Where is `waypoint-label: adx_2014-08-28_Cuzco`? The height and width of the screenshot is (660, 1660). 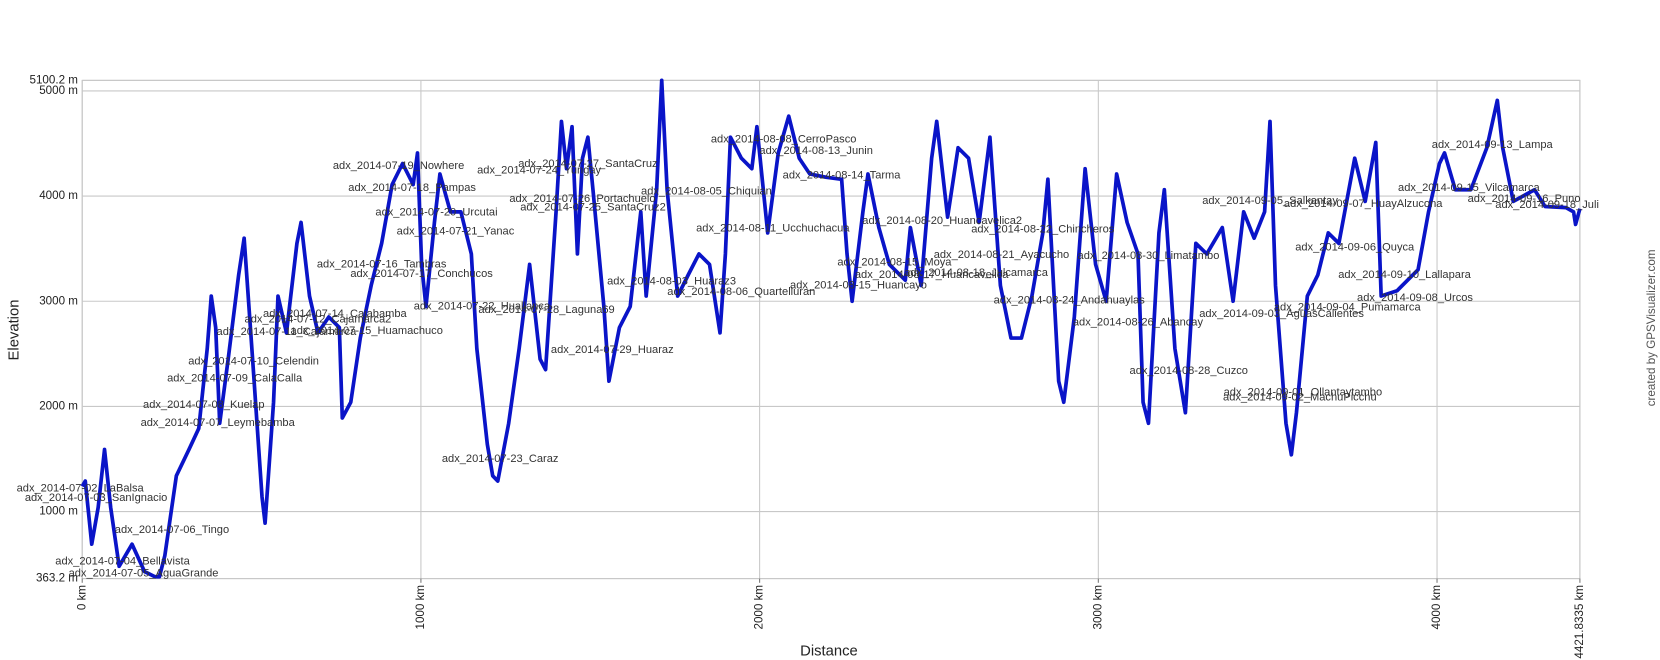
waypoint-label: adx_2014-08-28_Cuzco is located at coordinates (1189, 371).